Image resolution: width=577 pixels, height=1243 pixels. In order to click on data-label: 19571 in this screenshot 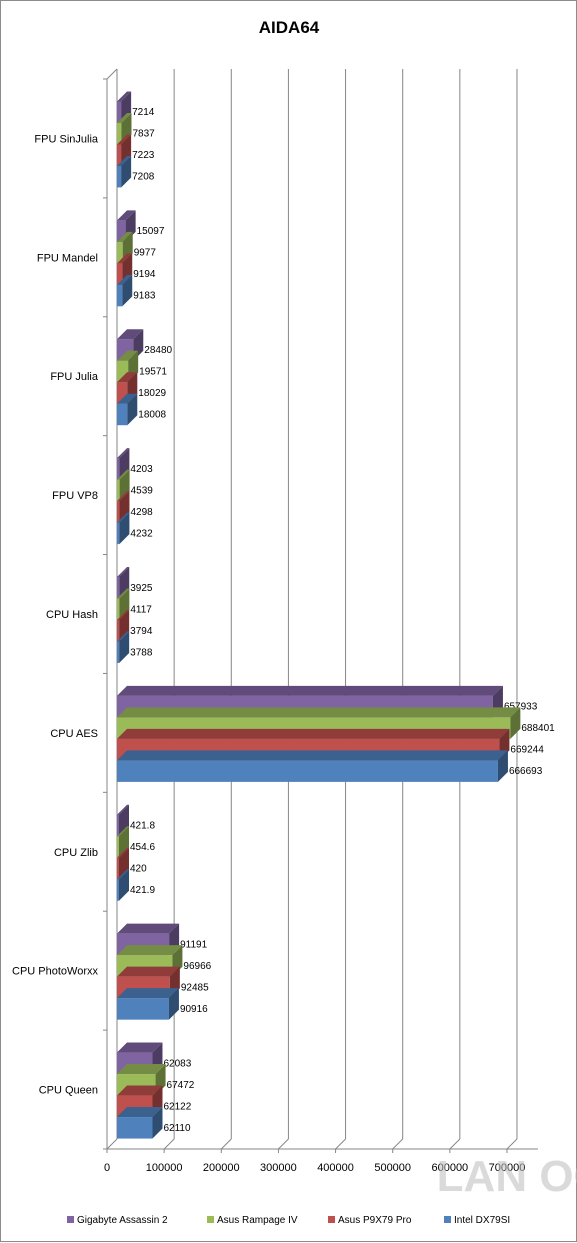, I will do `click(153, 371)`.